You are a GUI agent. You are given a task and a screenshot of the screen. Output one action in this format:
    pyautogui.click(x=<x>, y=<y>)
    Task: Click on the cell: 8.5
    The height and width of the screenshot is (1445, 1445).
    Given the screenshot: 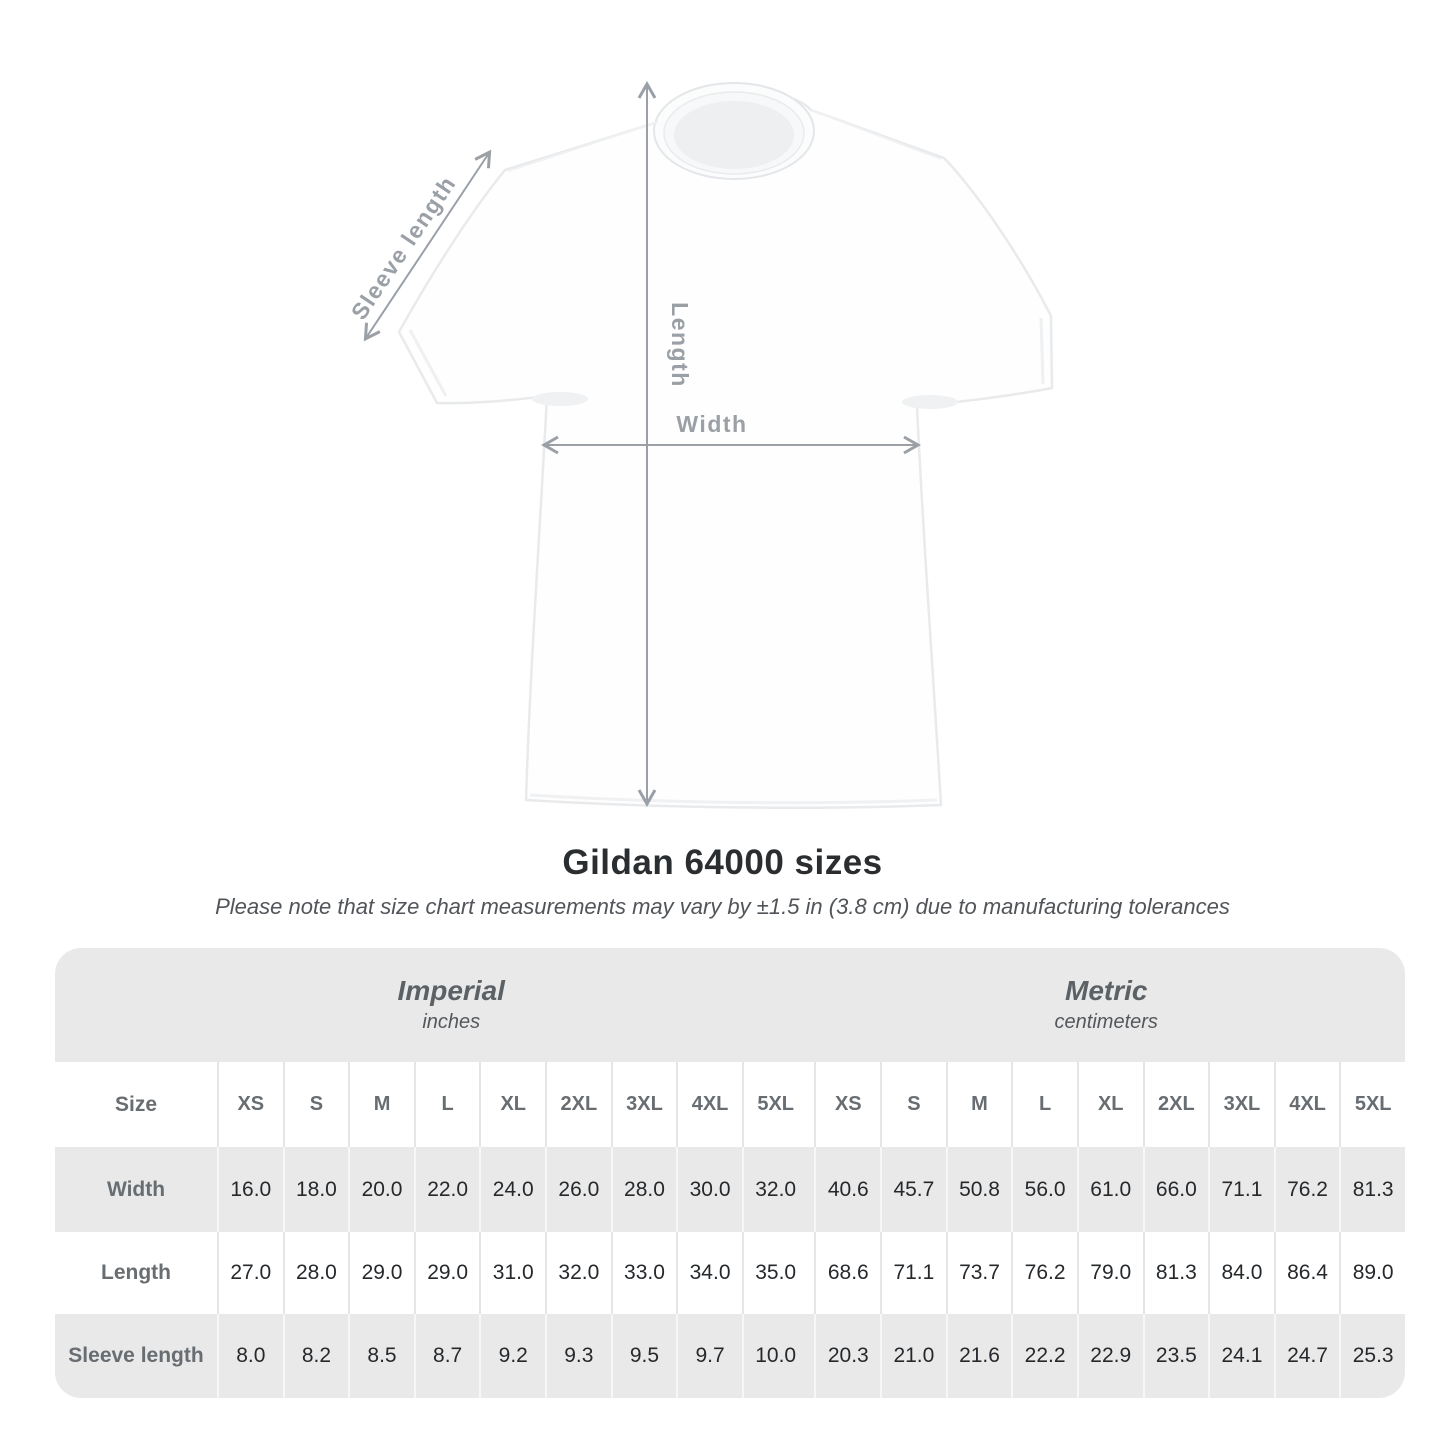 What is the action you would take?
    pyautogui.click(x=381, y=1356)
    